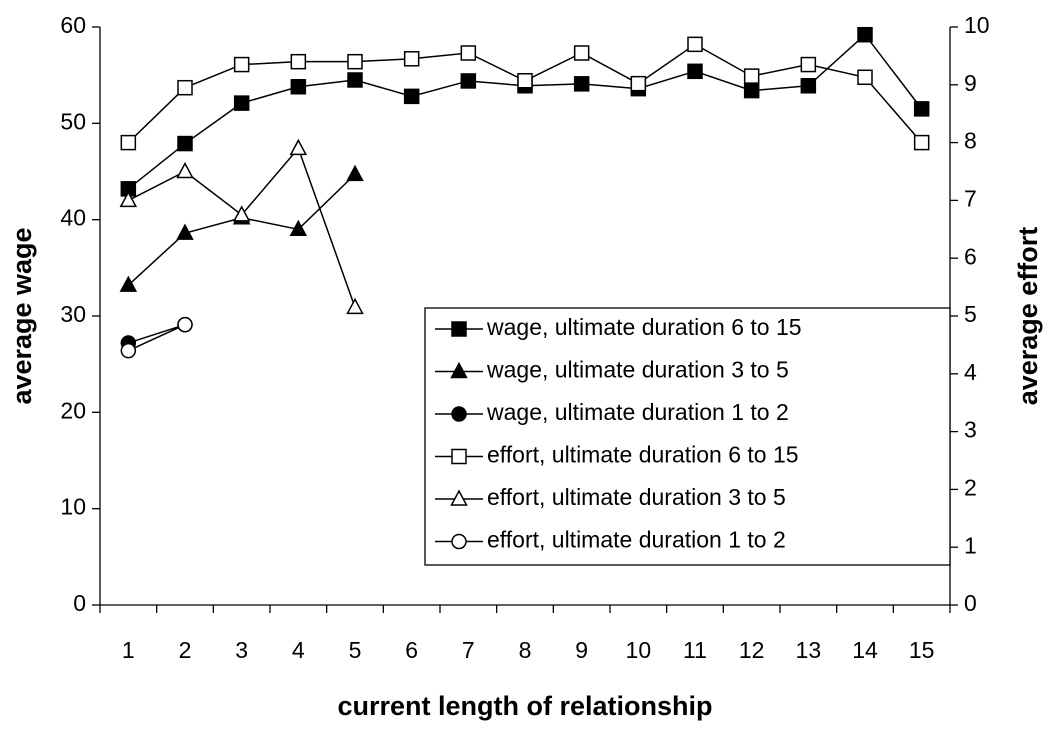 Image resolution: width=1052 pixels, height=732 pixels. I want to click on x-tick-label: 13, so click(809, 650).